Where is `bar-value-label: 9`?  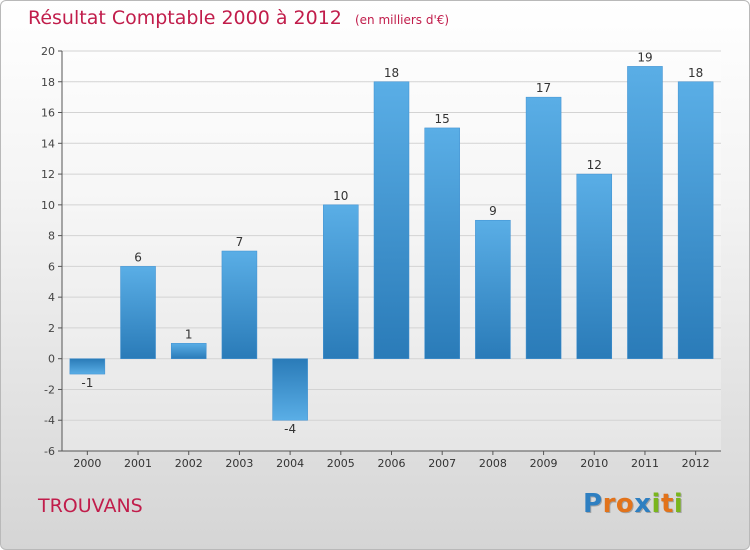
bar-value-label: 9 is located at coordinates (493, 211).